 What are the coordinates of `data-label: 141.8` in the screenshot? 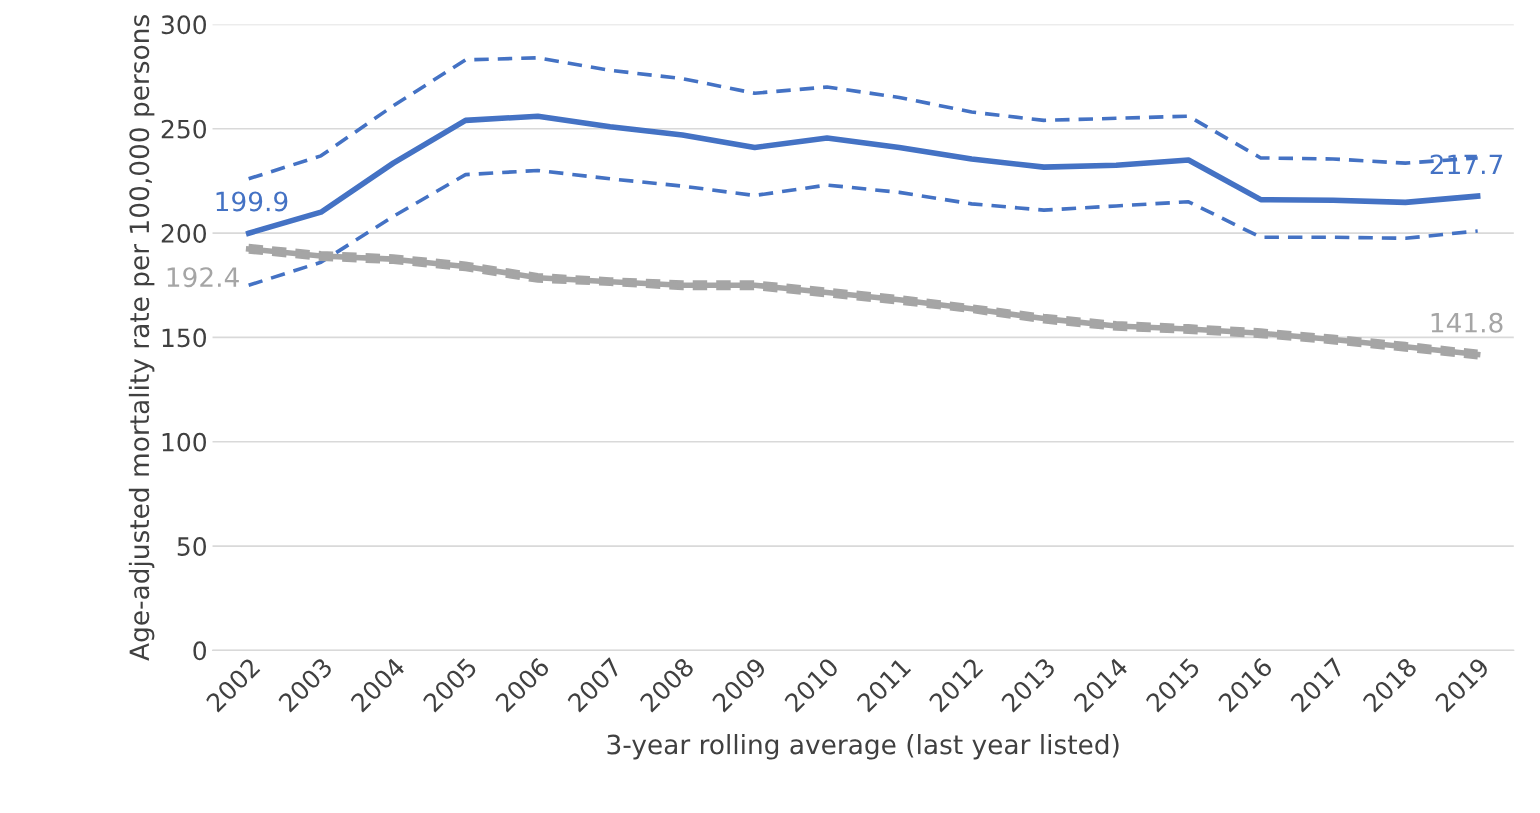 It's located at (1467, 322).